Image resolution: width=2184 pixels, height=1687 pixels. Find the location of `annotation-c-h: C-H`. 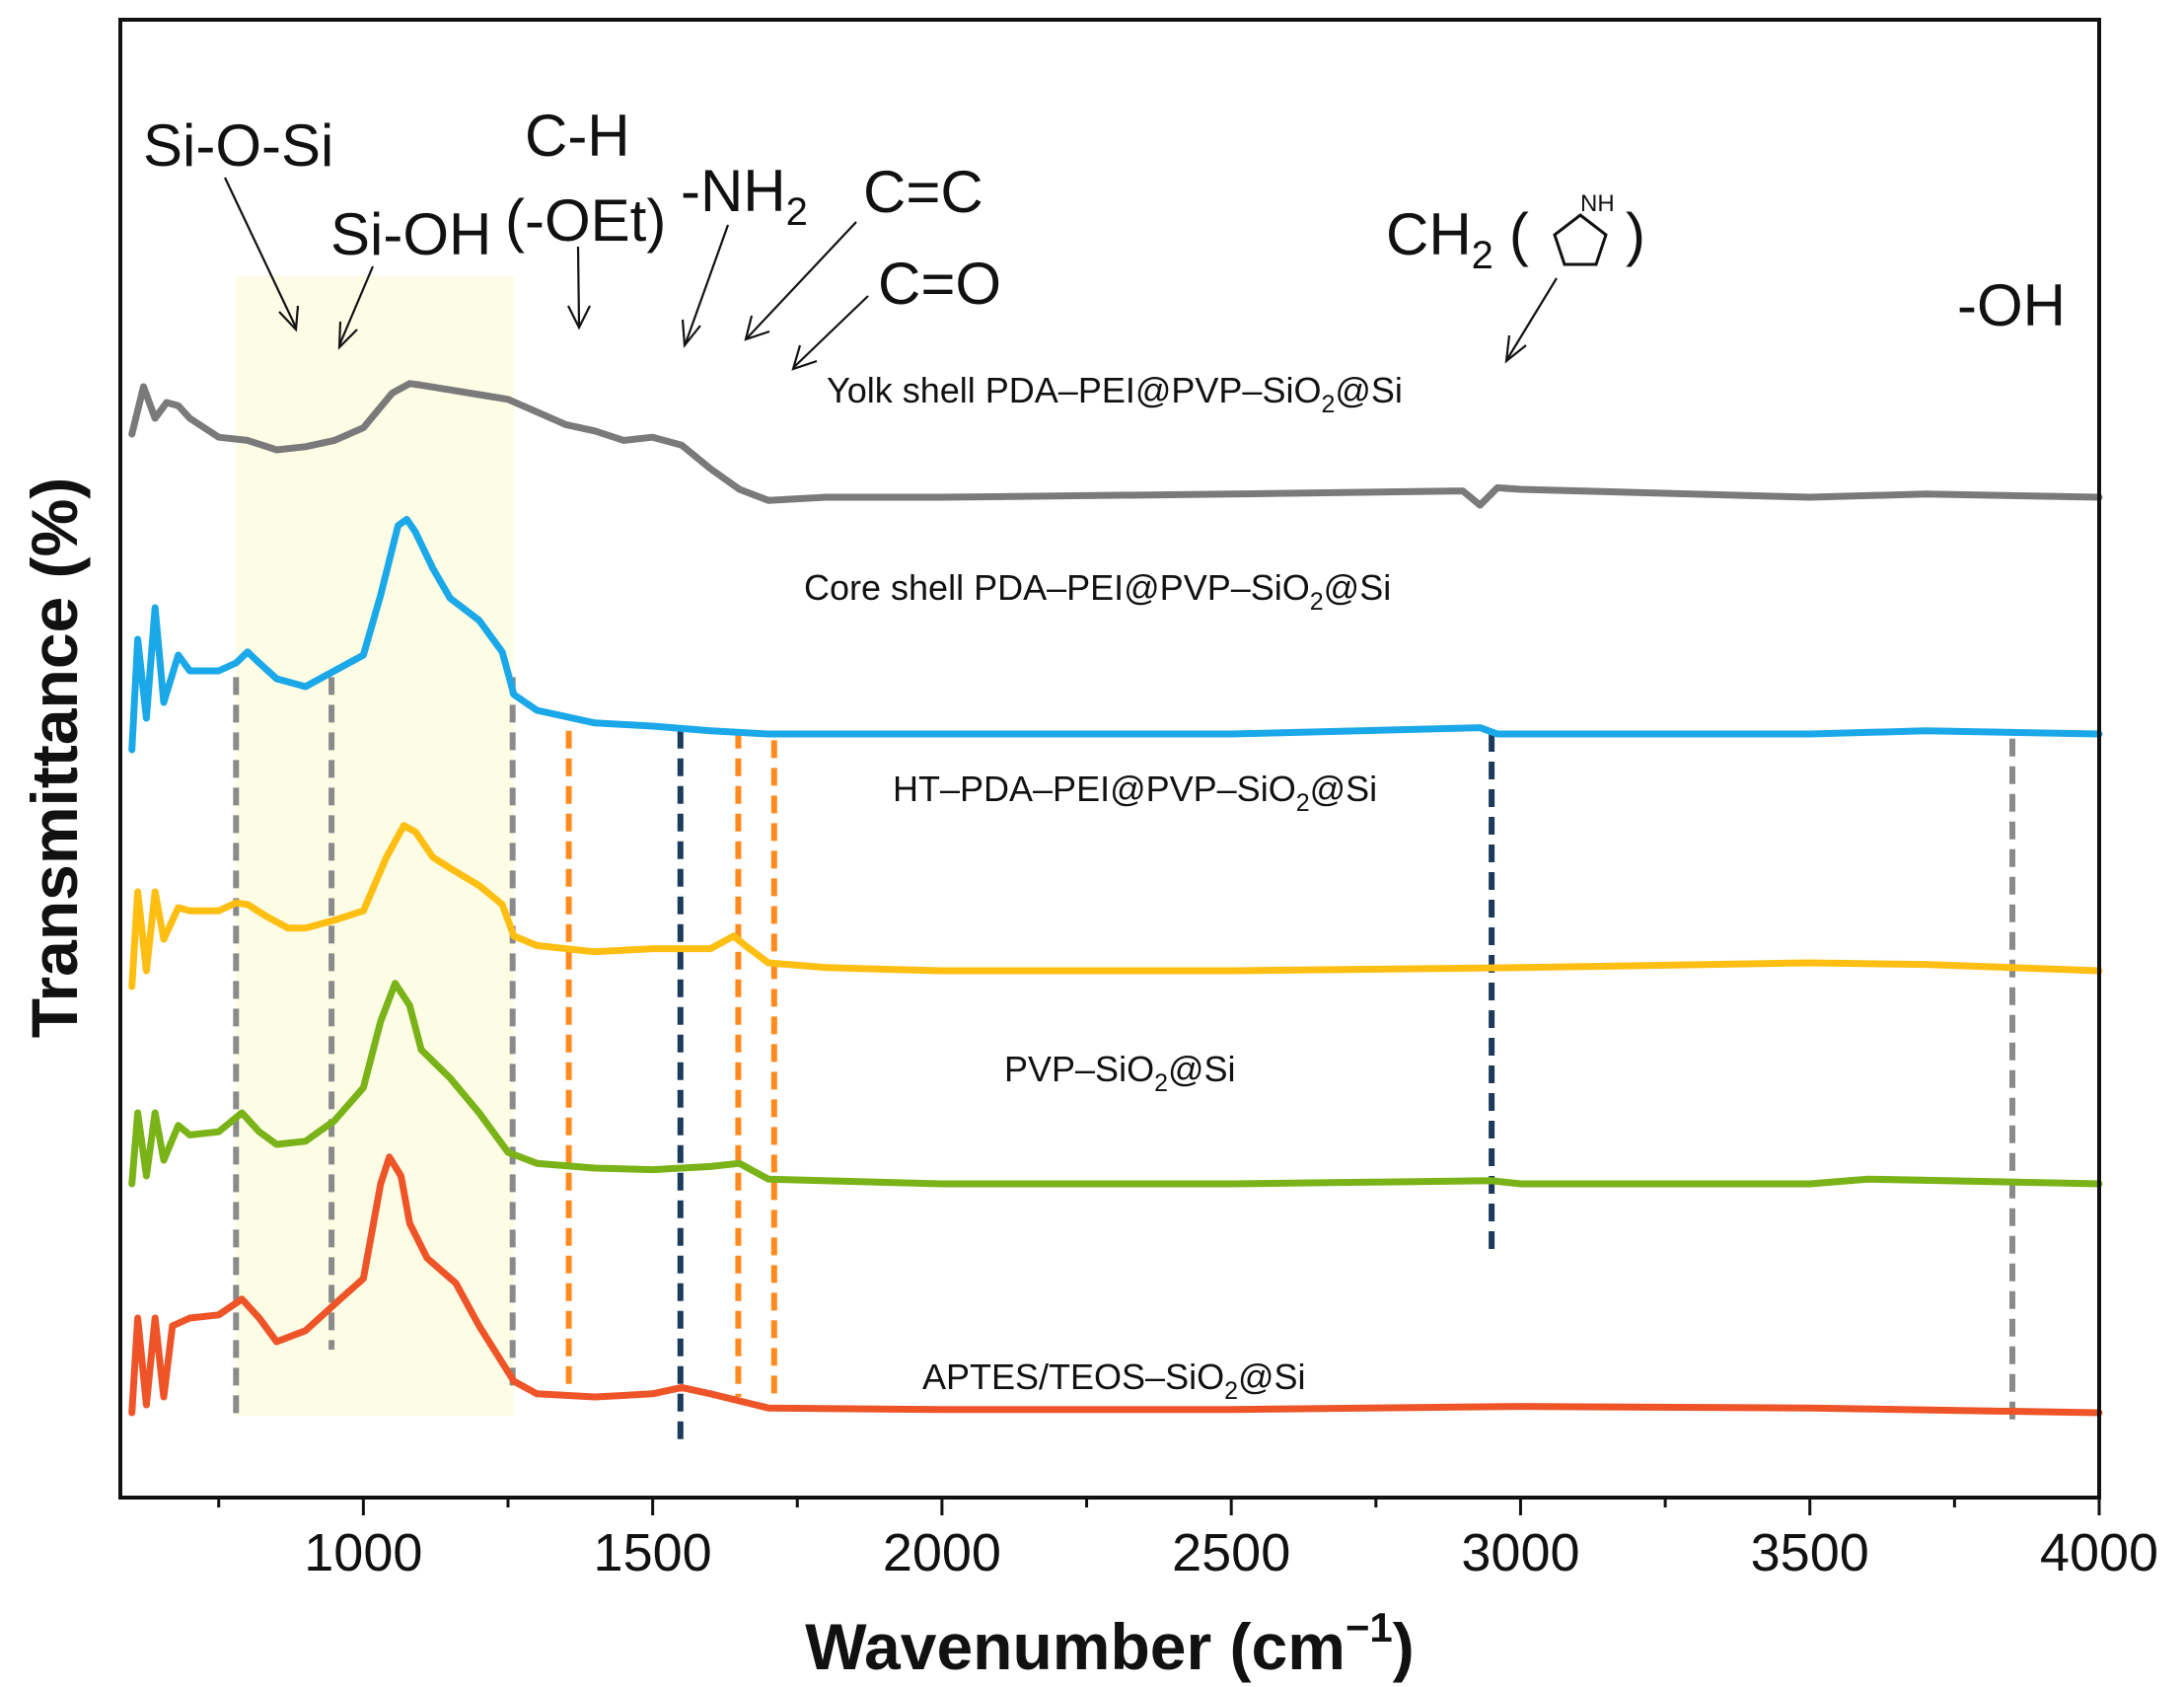

annotation-c-h: C-H is located at coordinates (577, 136).